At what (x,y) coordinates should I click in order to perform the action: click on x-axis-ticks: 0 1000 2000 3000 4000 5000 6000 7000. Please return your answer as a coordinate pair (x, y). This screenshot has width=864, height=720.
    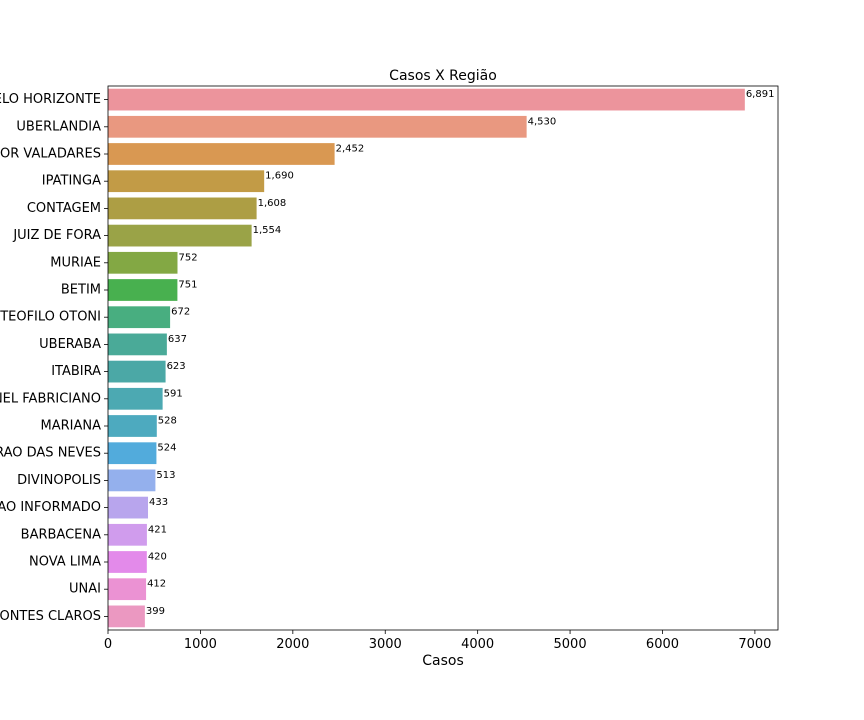
    Looking at the image, I should click on (437, 641).